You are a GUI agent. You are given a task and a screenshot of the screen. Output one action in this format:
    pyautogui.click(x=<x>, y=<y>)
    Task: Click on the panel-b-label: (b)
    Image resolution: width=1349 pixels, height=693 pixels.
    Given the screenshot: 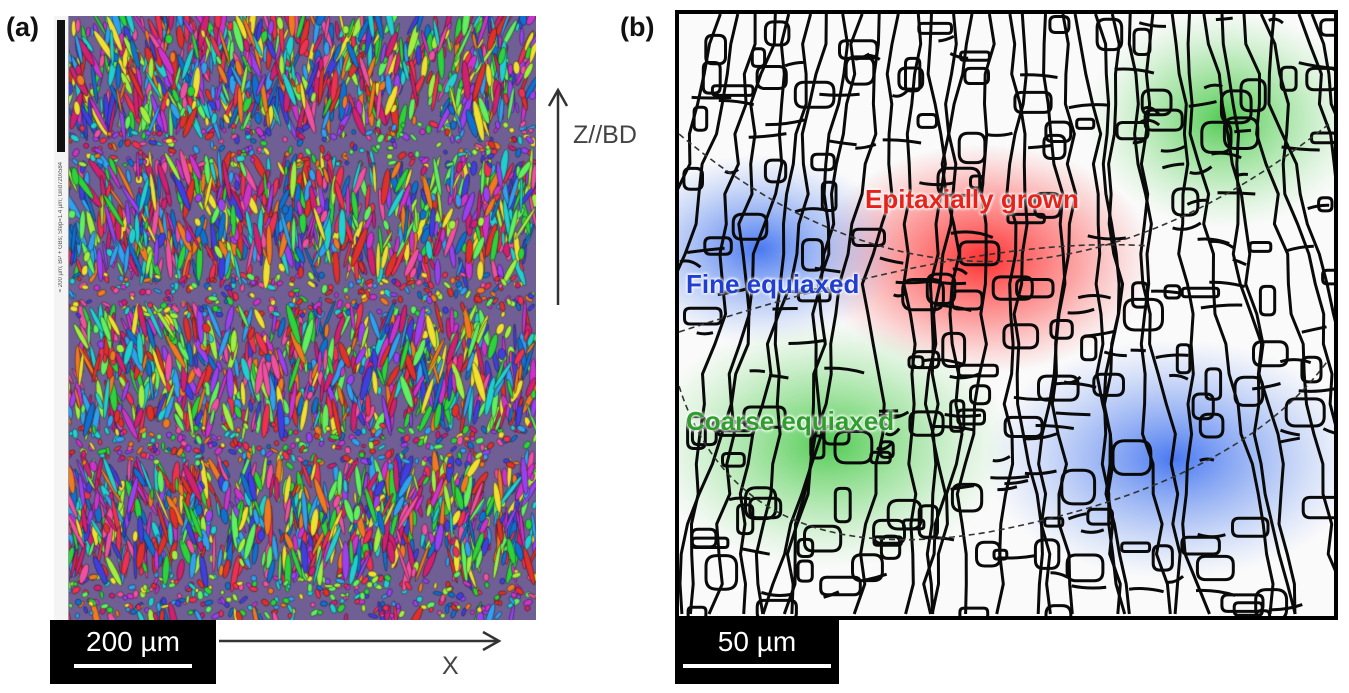 What is the action you would take?
    pyautogui.click(x=637, y=27)
    